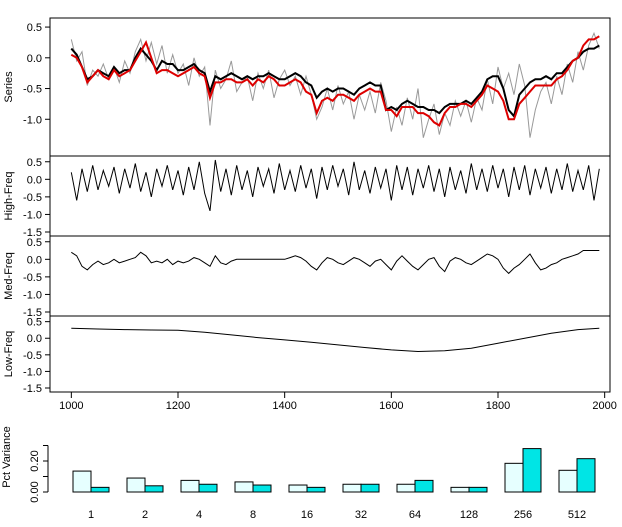  Describe the element at coordinates (32, 233) in the screenshot. I see `high-ytick-label: -1.5` at that location.